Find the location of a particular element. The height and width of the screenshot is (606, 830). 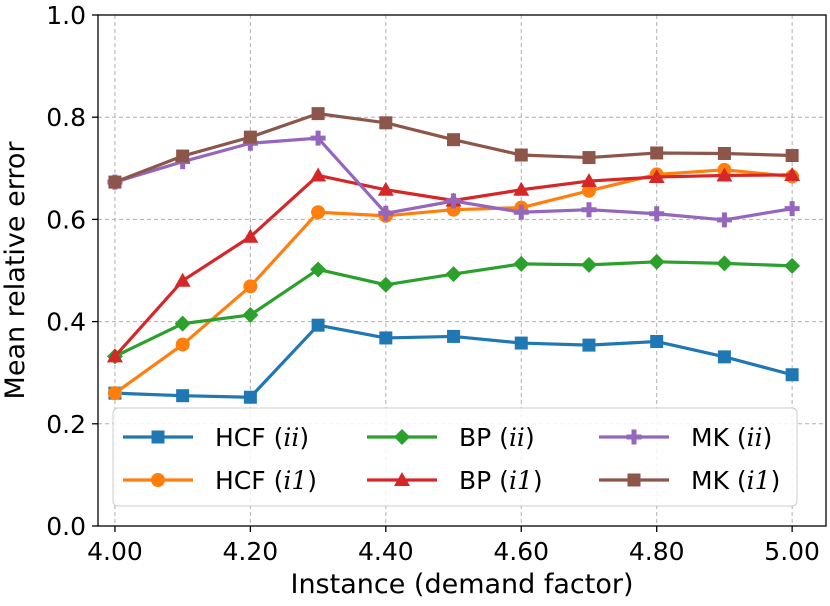

legend-label: MK (i1) is located at coordinates (735, 480).